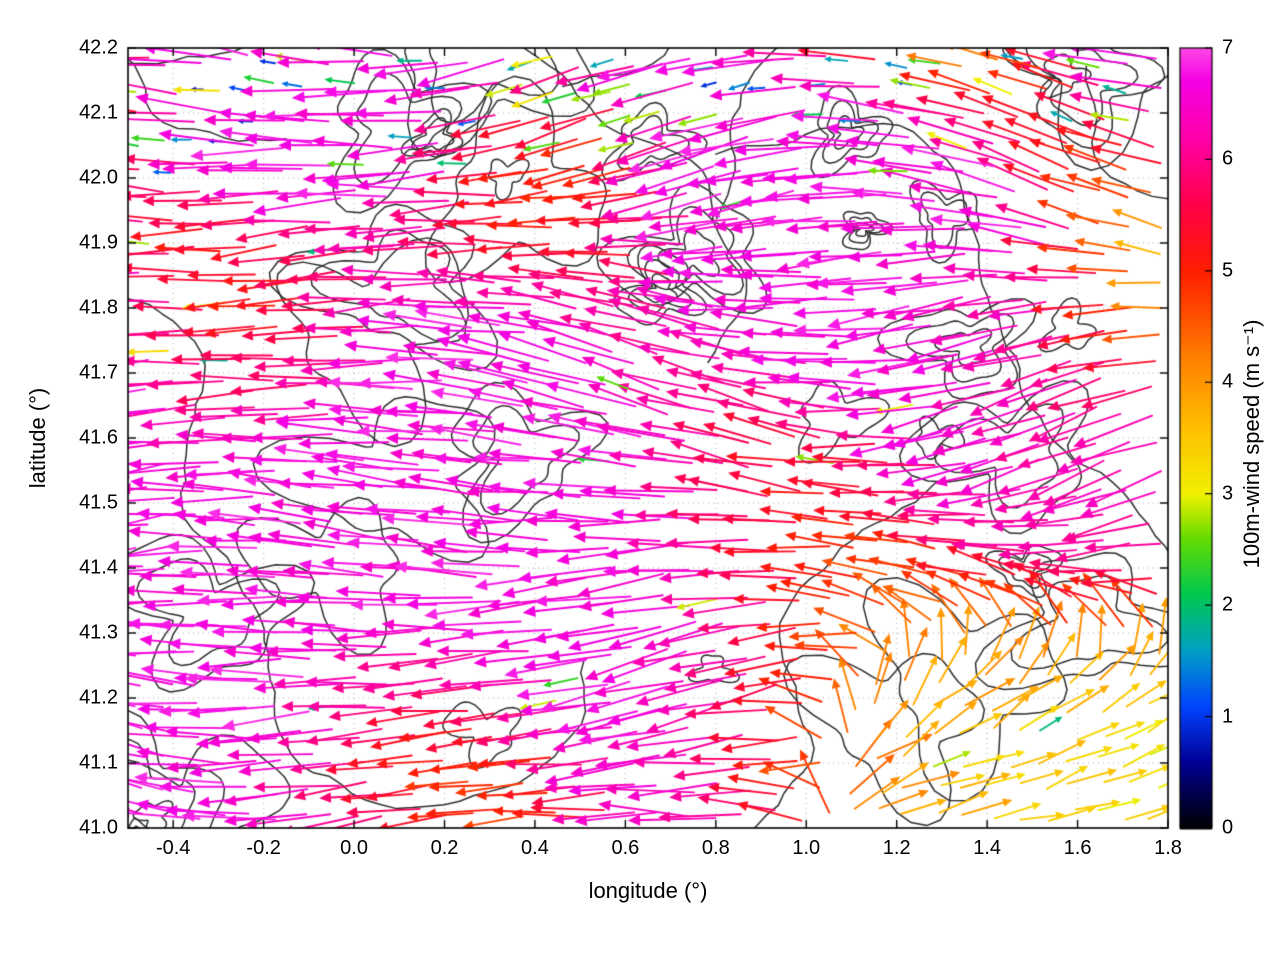 The height and width of the screenshot is (960, 1280). I want to click on x-tick-label: 1.8, so click(1168, 848).